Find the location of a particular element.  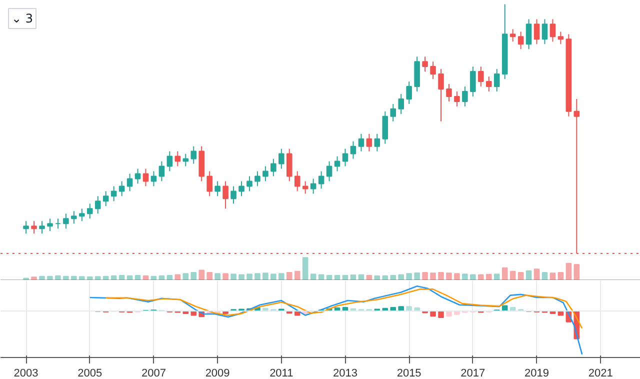

x-tick-label: 2011 is located at coordinates (282, 373).